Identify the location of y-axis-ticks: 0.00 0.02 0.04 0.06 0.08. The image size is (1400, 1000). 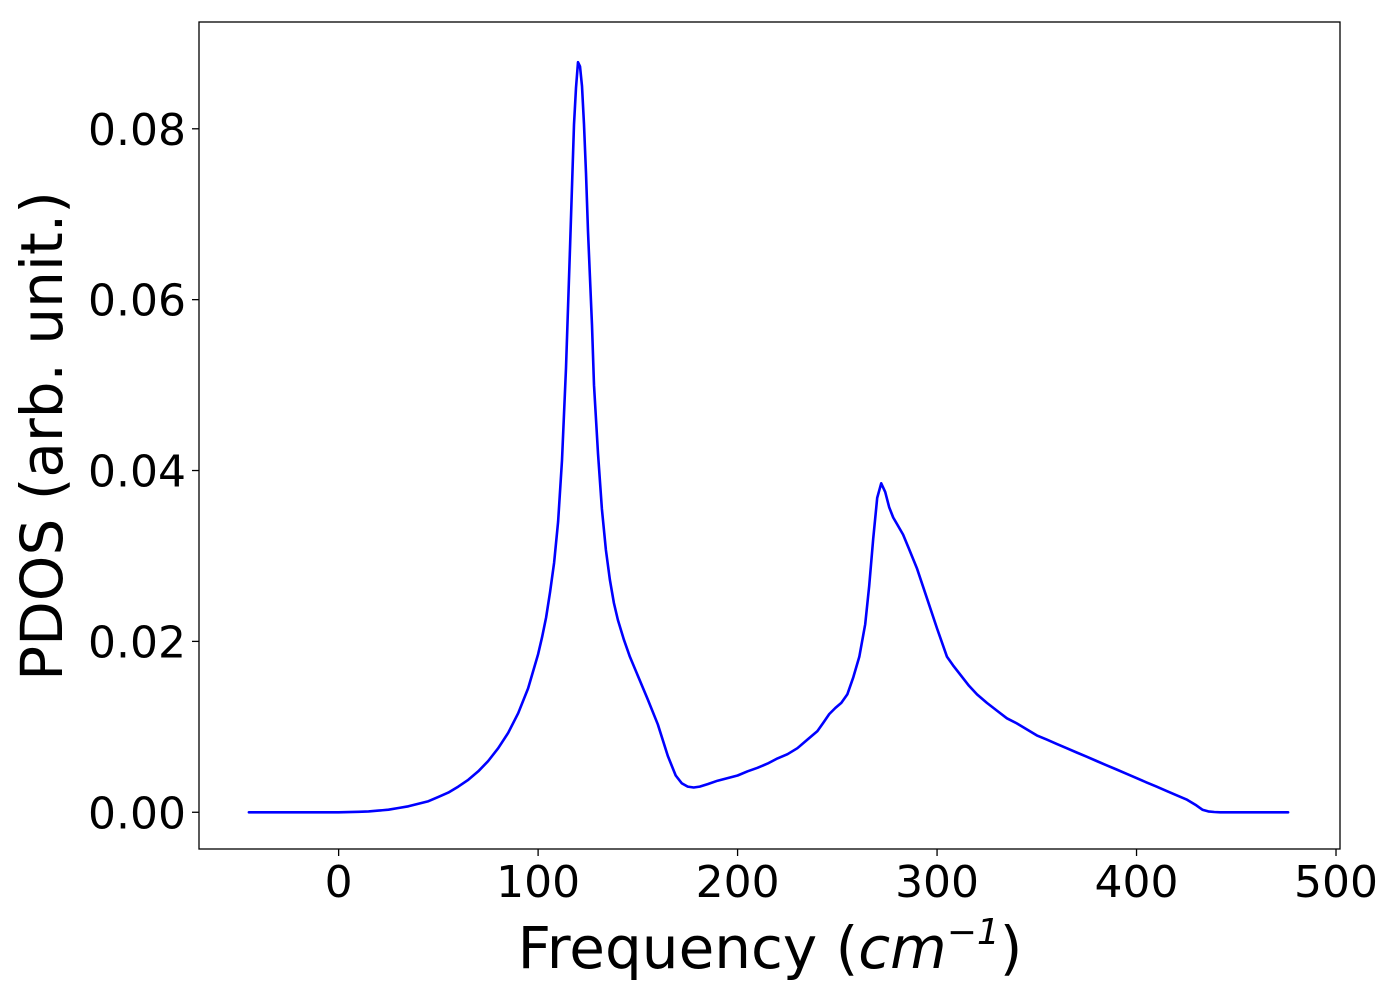
(143, 472).